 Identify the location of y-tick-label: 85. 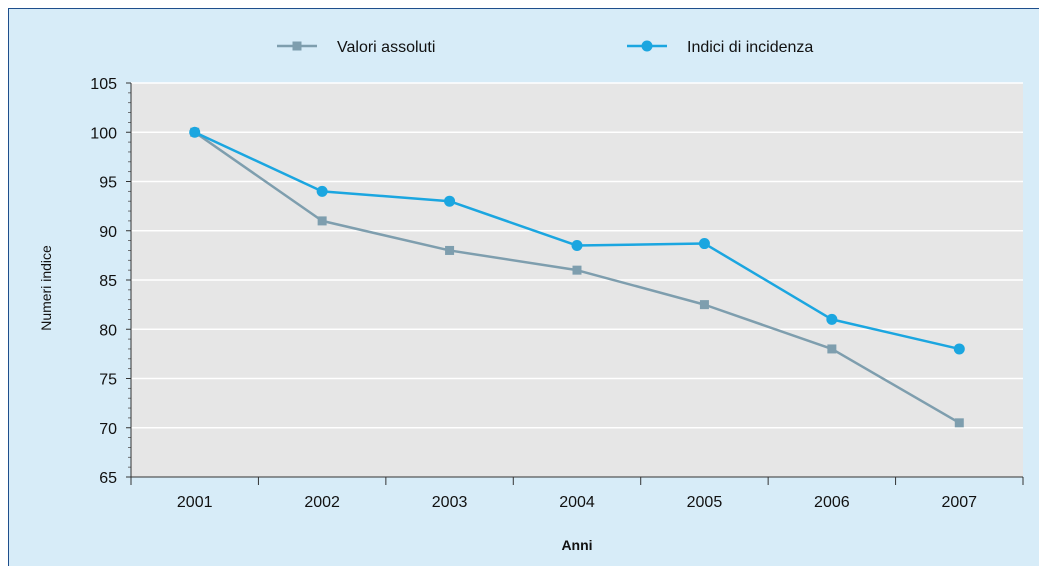
(108, 281).